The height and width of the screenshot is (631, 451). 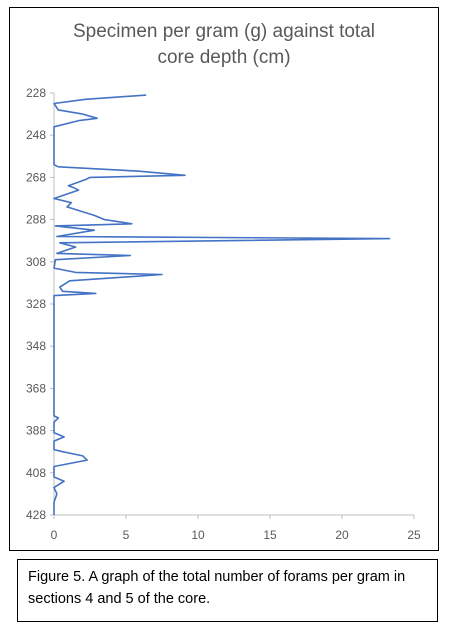 What do you see at coordinates (224, 31) in the screenshot?
I see `chart-title-line-1: Specimen per gram (g) against total` at bounding box center [224, 31].